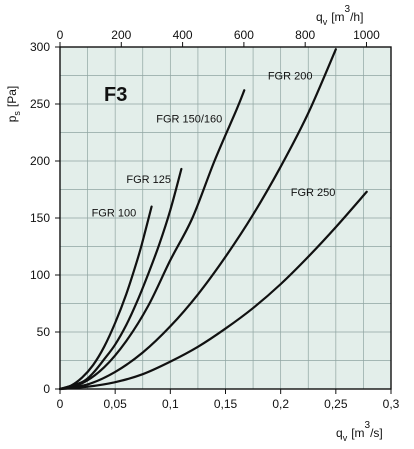 The height and width of the screenshot is (449, 414). What do you see at coordinates (189, 119) in the screenshot?
I see `series-label-fgr-150-160: FGR 150/160` at bounding box center [189, 119].